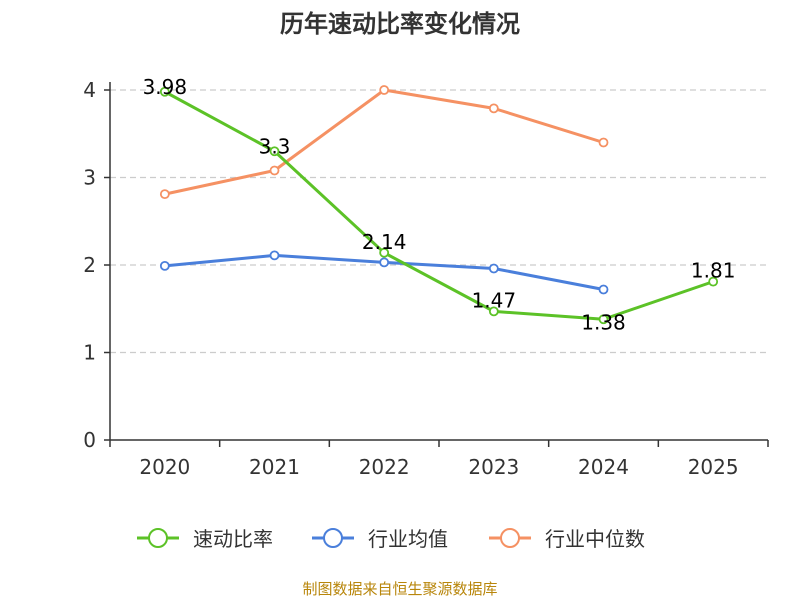 This screenshot has width=800, height=600. I want to click on data-label: 2.14, so click(384, 242).